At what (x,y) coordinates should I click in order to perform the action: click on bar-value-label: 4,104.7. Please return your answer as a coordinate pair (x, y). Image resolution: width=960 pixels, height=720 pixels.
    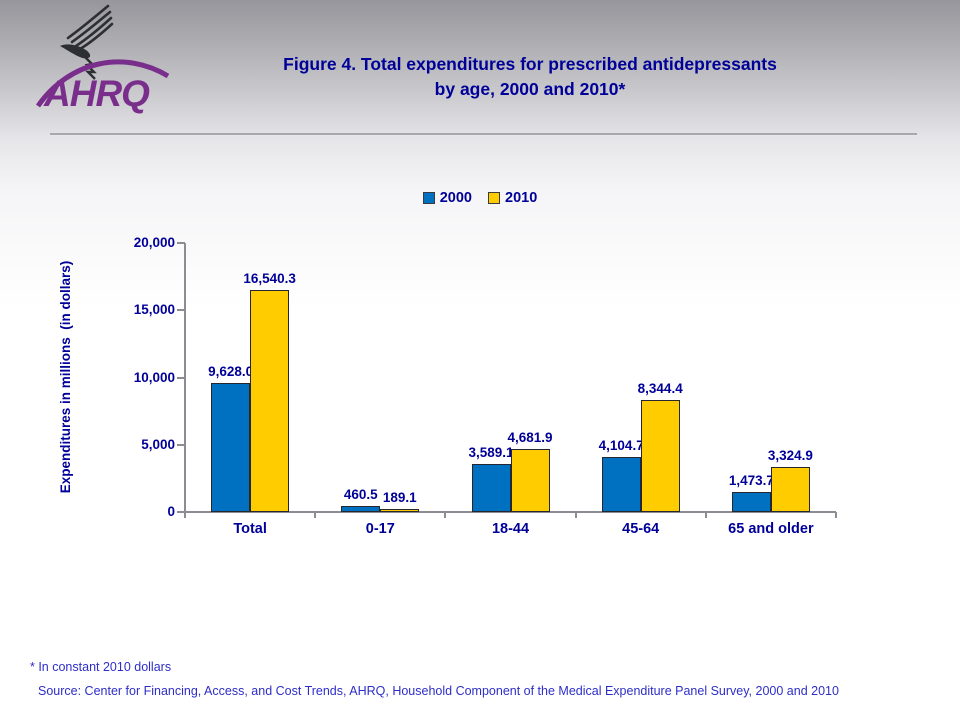
    Looking at the image, I should click on (621, 445).